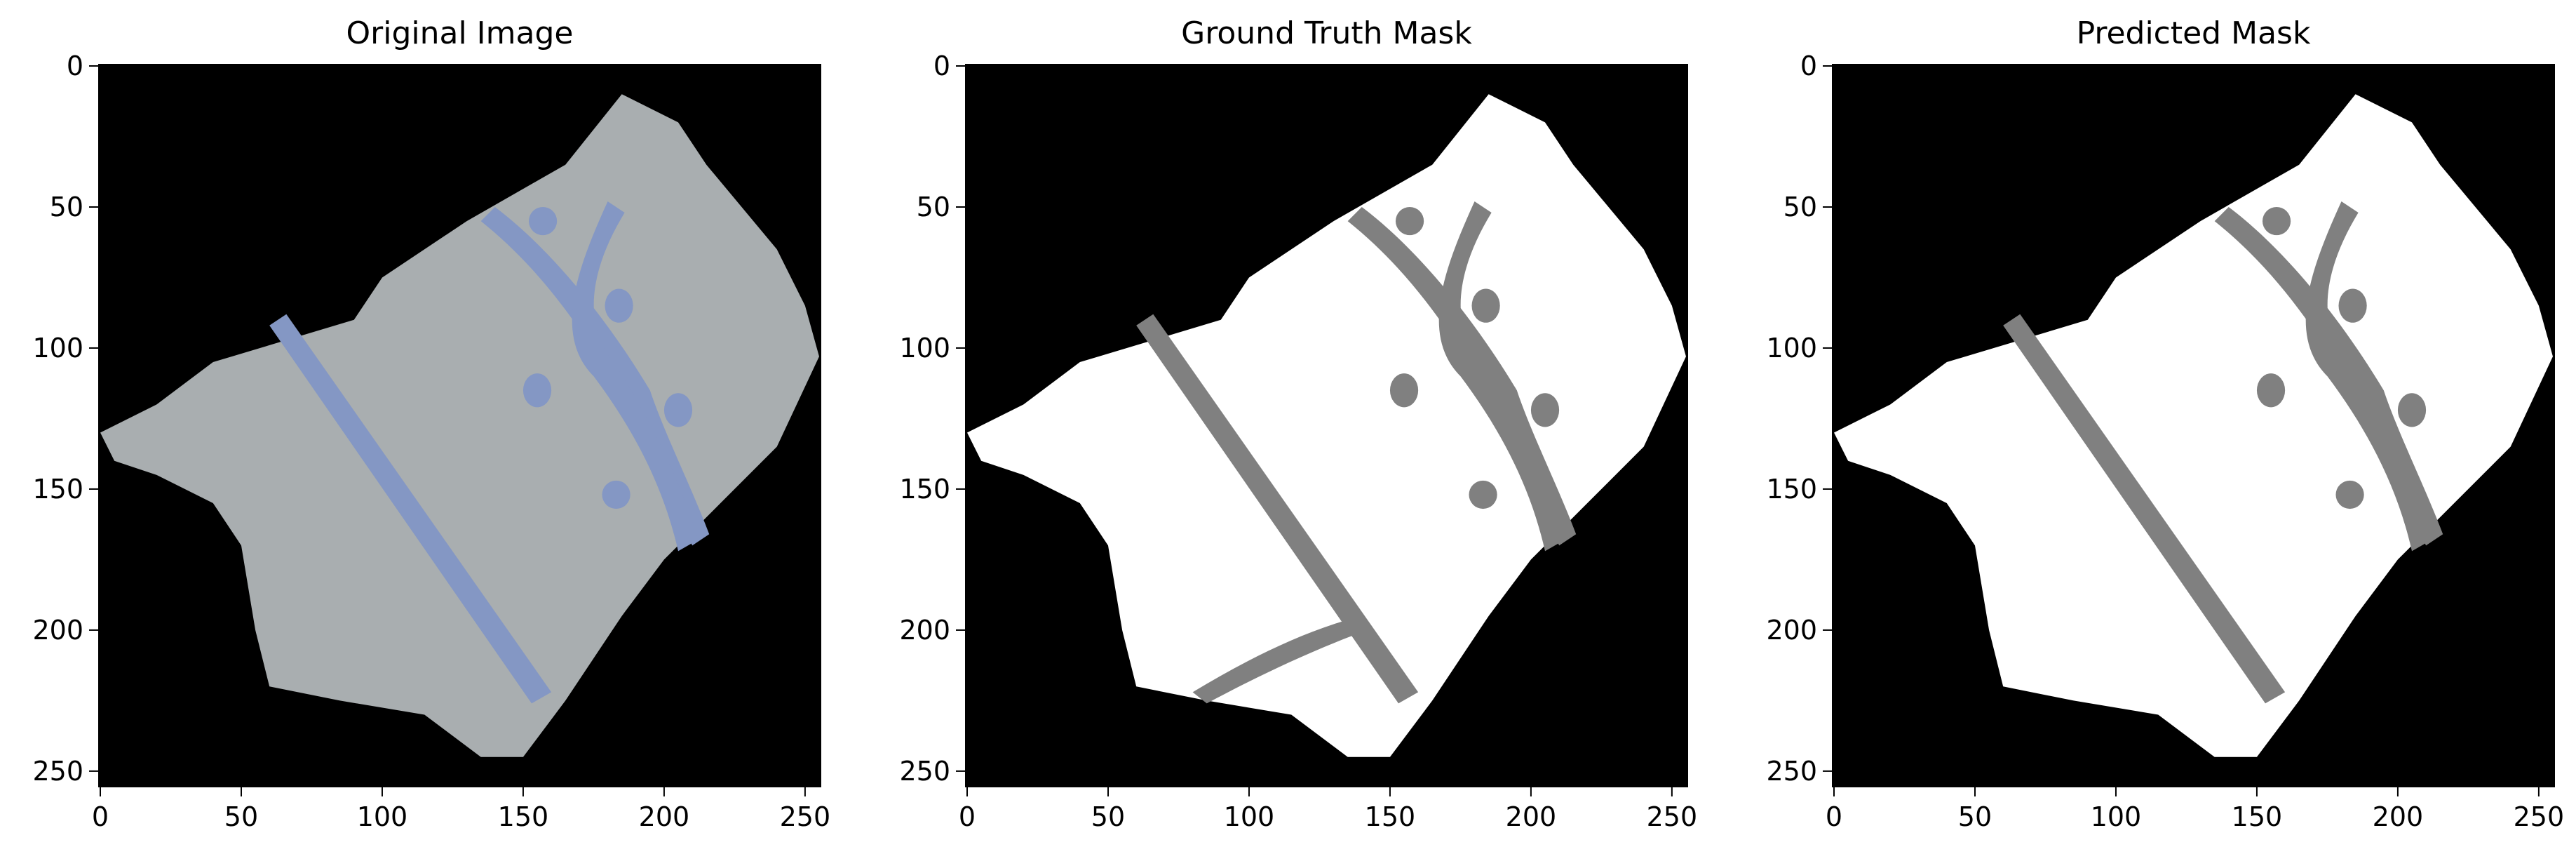  I want to click on panel-title: Predicted Mask, so click(2194, 33).